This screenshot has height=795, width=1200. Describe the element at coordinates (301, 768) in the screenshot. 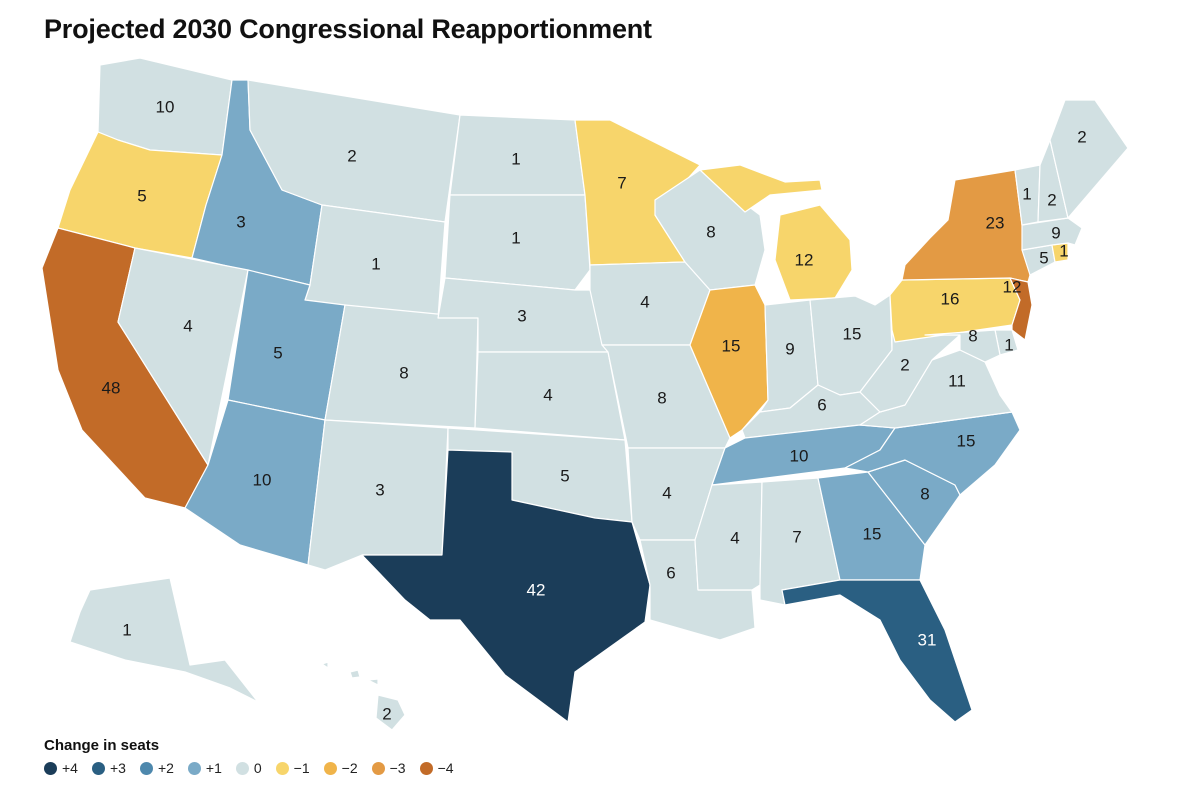

I see `legend-label: −1` at that location.